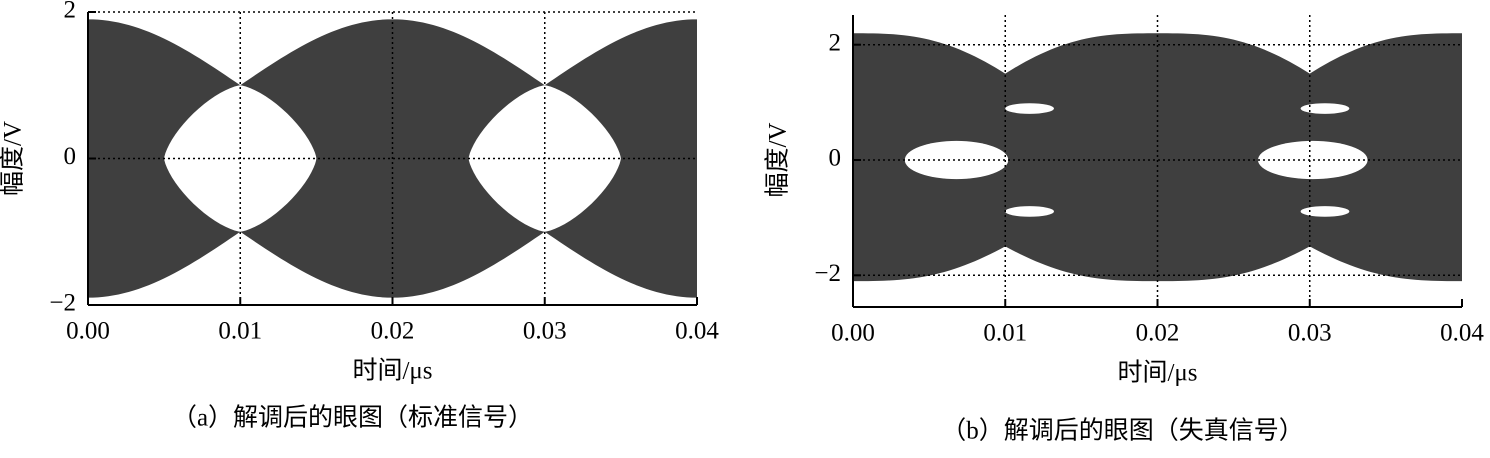 This screenshot has height=458, width=1490. What do you see at coordinates (352, 418) in the screenshot?
I see `caption: （a）解调后的眼图（标准信号）` at bounding box center [352, 418].